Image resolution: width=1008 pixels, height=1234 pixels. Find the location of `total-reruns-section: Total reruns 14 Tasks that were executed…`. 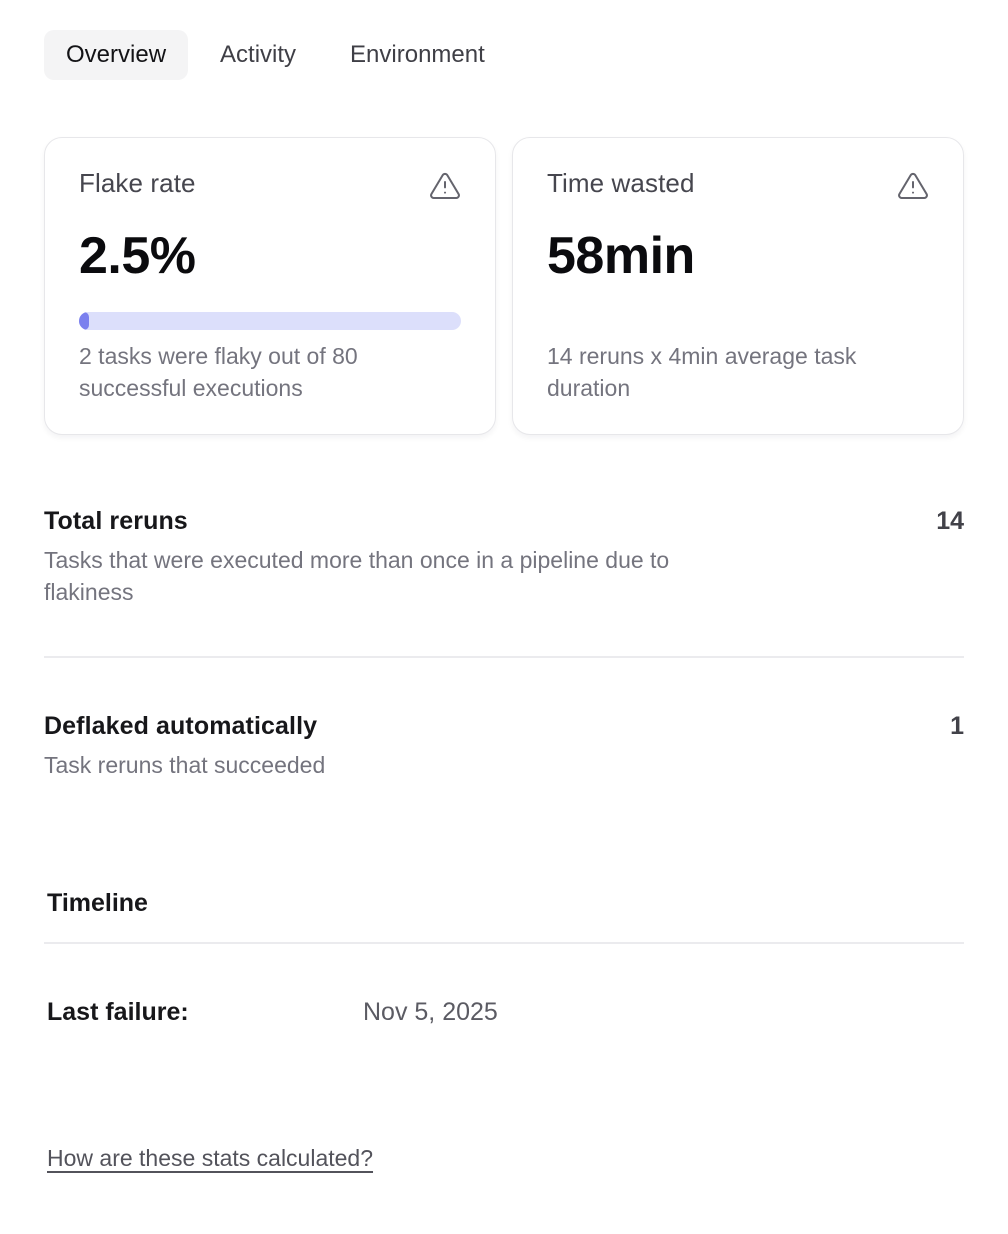

total-reruns-section: Total reruns 14 Tasks that were executed… is located at coordinates (504, 557).